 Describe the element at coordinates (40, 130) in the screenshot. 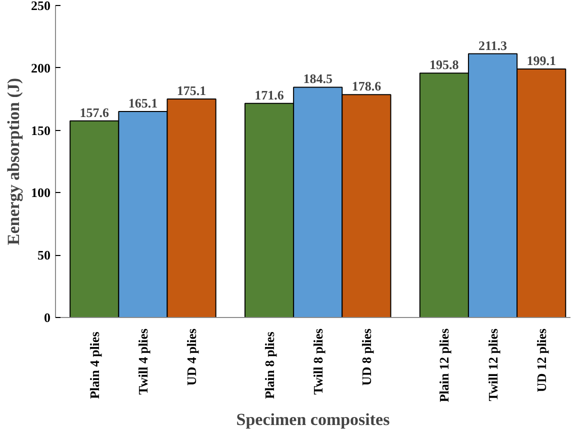

I see `y-tick-label: 150` at that location.